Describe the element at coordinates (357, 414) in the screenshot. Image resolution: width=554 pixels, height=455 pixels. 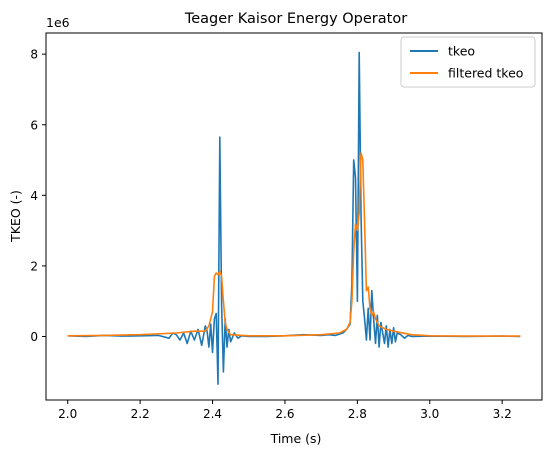
I see `x-tick-label: 2.8` at that location.